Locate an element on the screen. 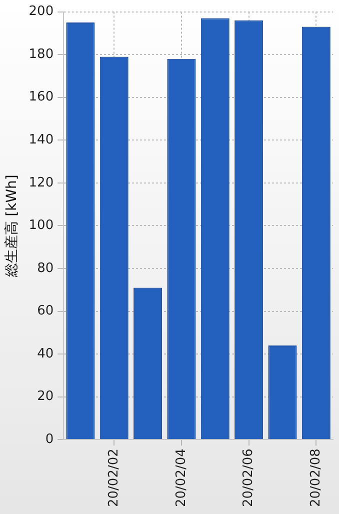 The width and height of the screenshot is (339, 514). y-tick-label: 20 is located at coordinates (45, 396).